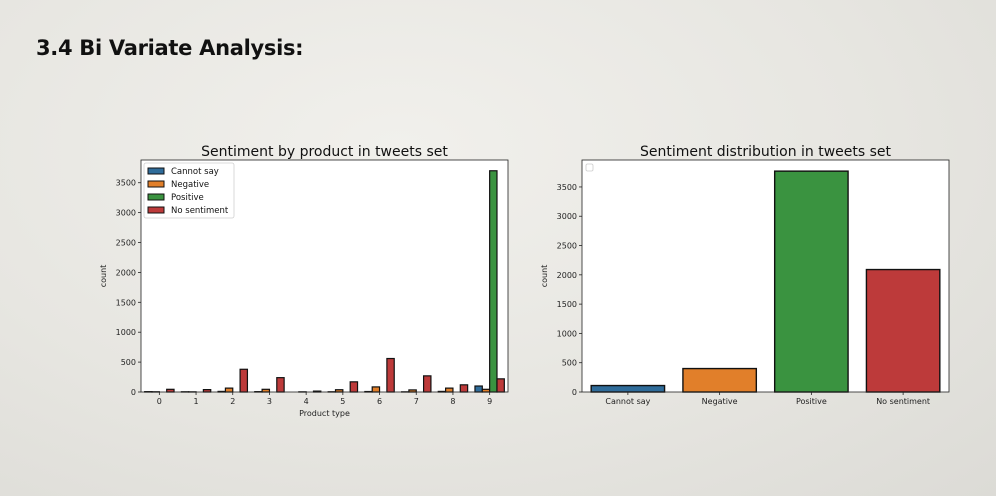 Image resolution: width=996 pixels, height=496 pixels. I want to click on x-tick-label: 3, so click(269, 401).